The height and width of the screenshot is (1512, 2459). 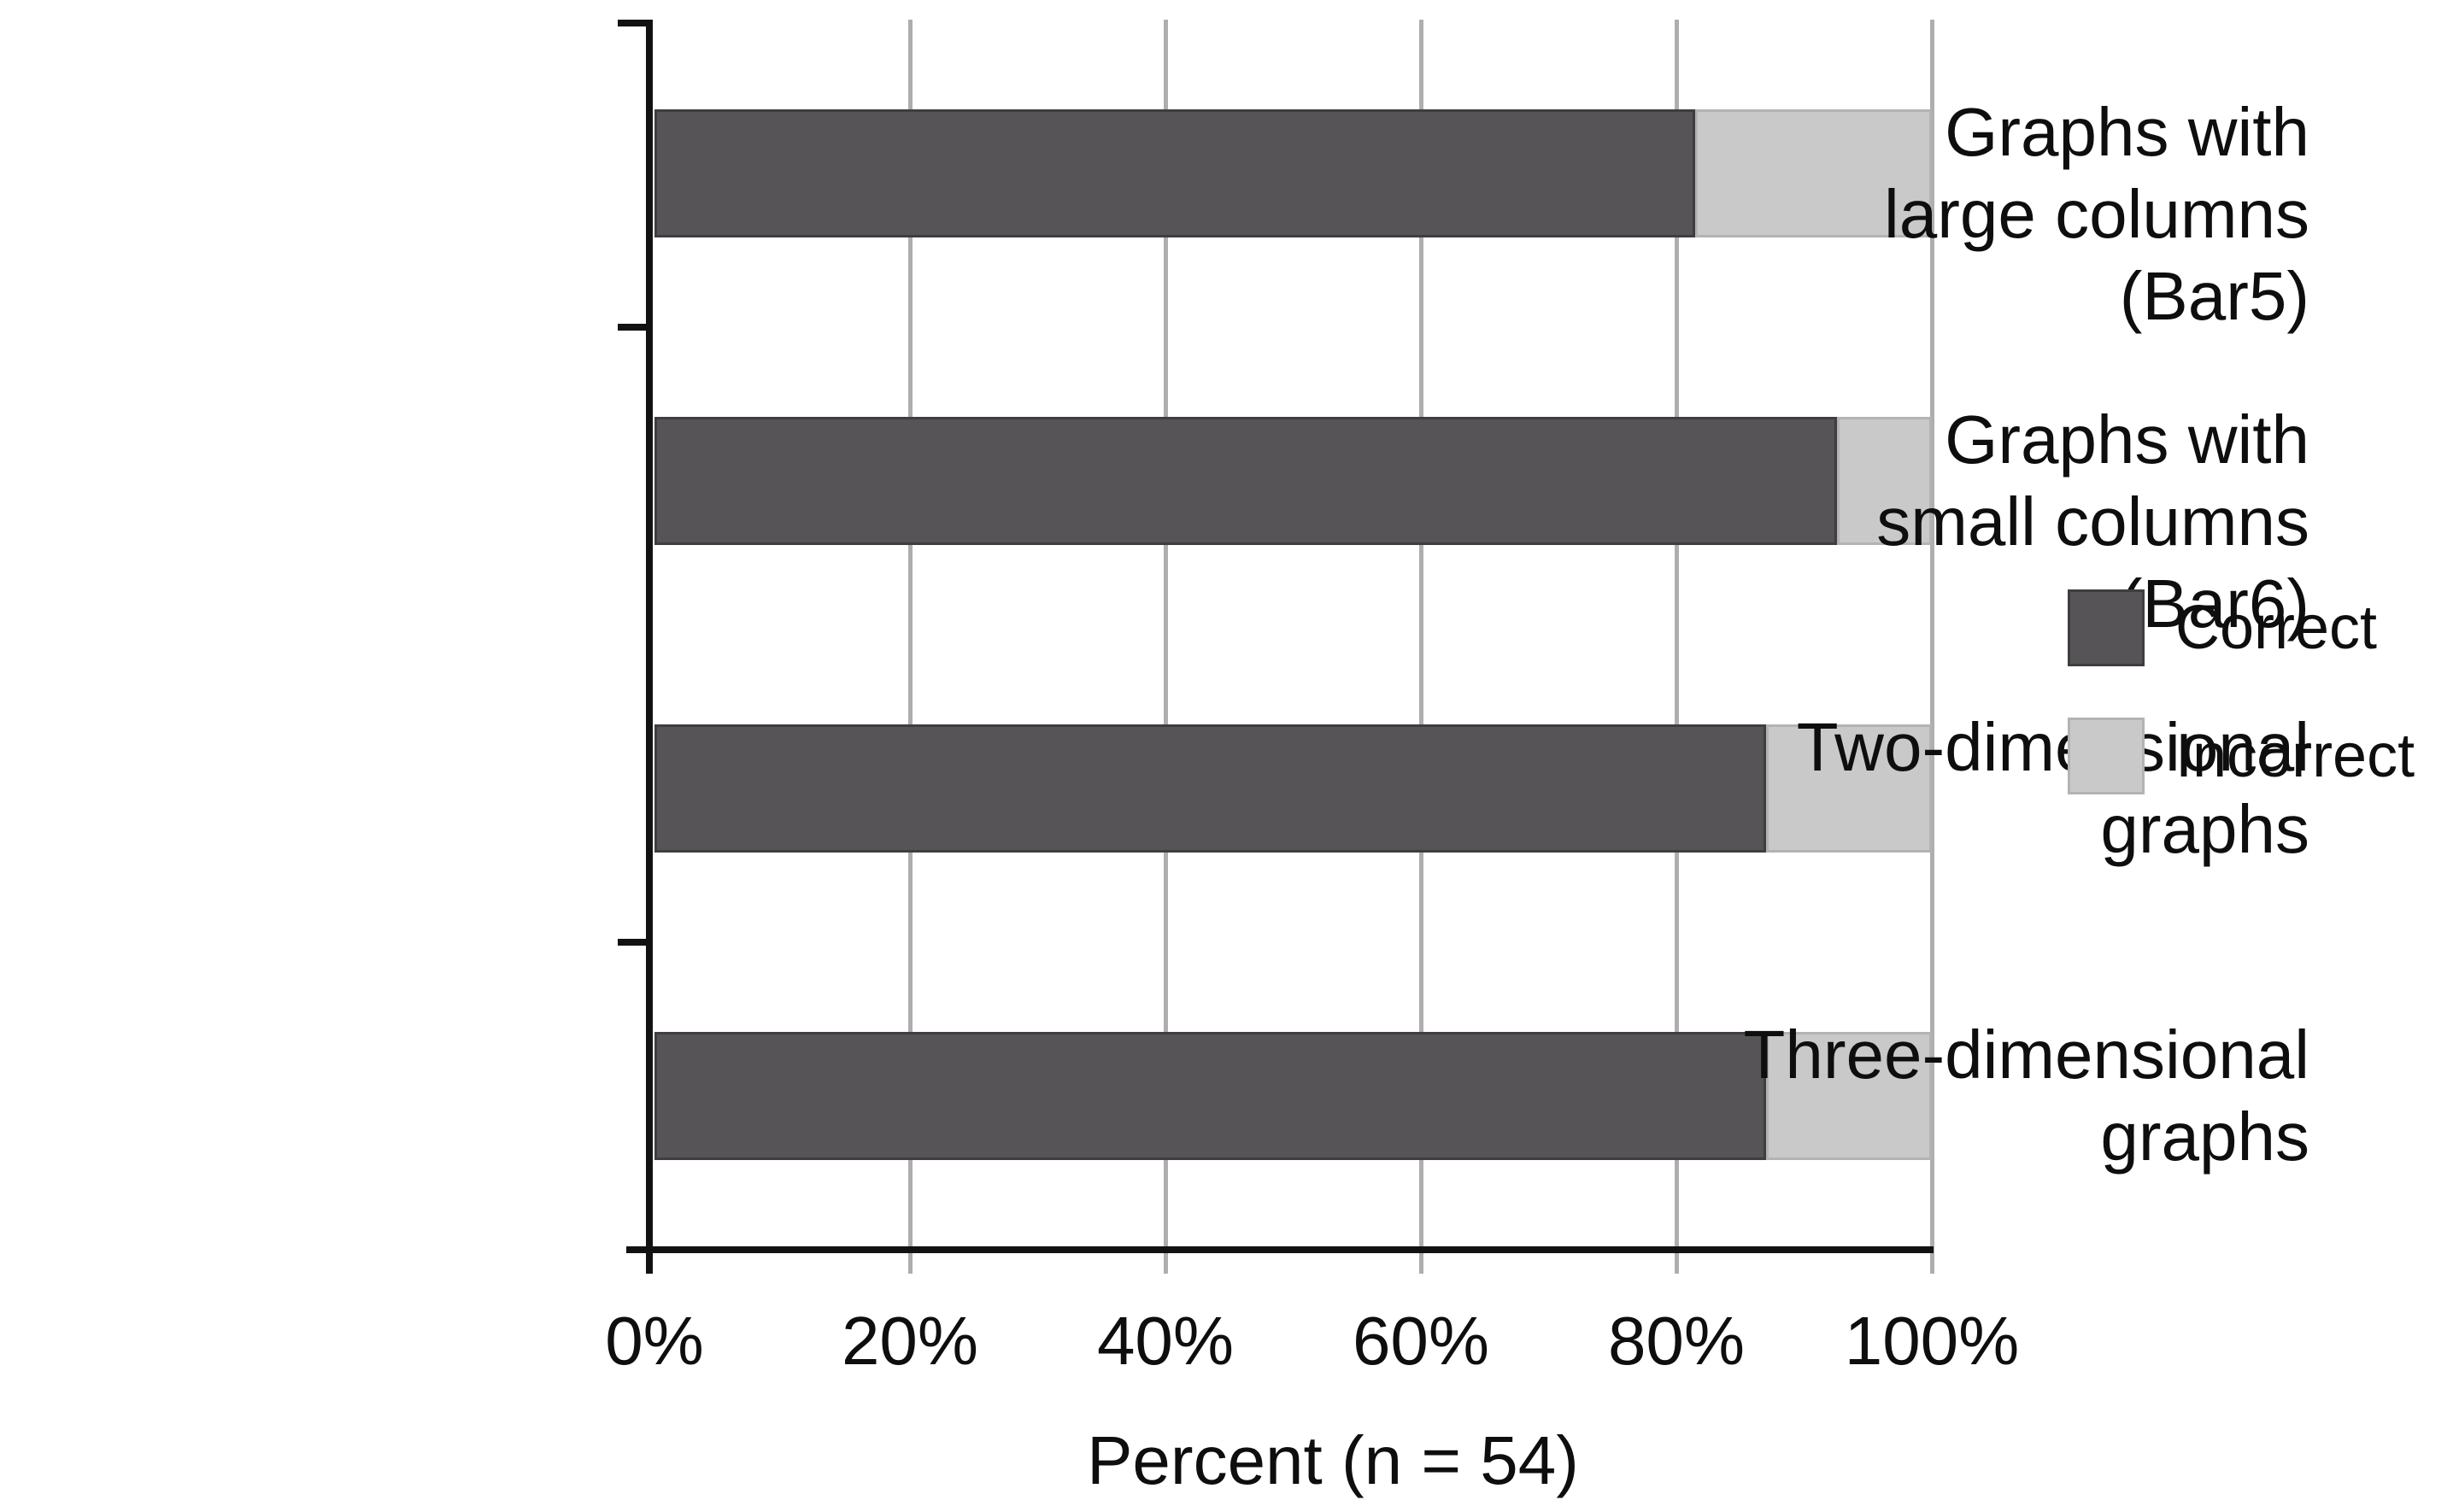 I want to click on category-label: Graphs with large columns (Bar5), so click(x=2097, y=214).